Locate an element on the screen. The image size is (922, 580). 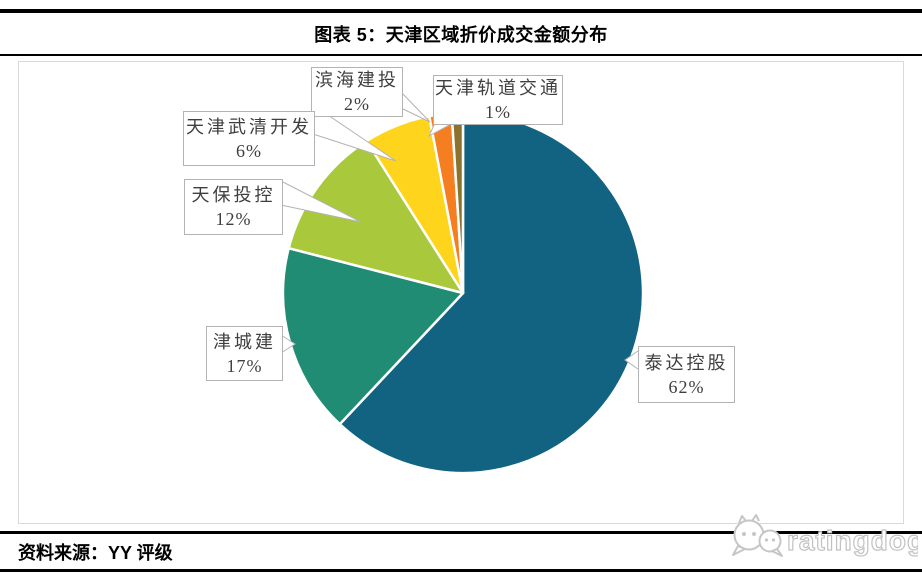
callout-label: 天津武清开发 is located at coordinates (249, 126).